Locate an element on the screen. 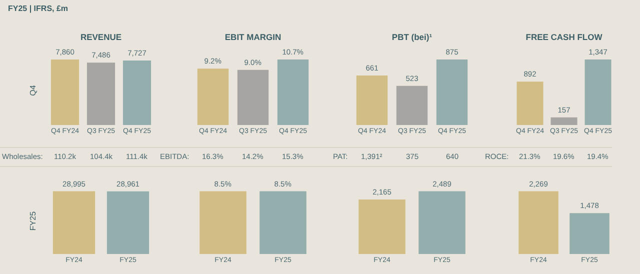  y-axis-title: Q4 is located at coordinates (33, 90).